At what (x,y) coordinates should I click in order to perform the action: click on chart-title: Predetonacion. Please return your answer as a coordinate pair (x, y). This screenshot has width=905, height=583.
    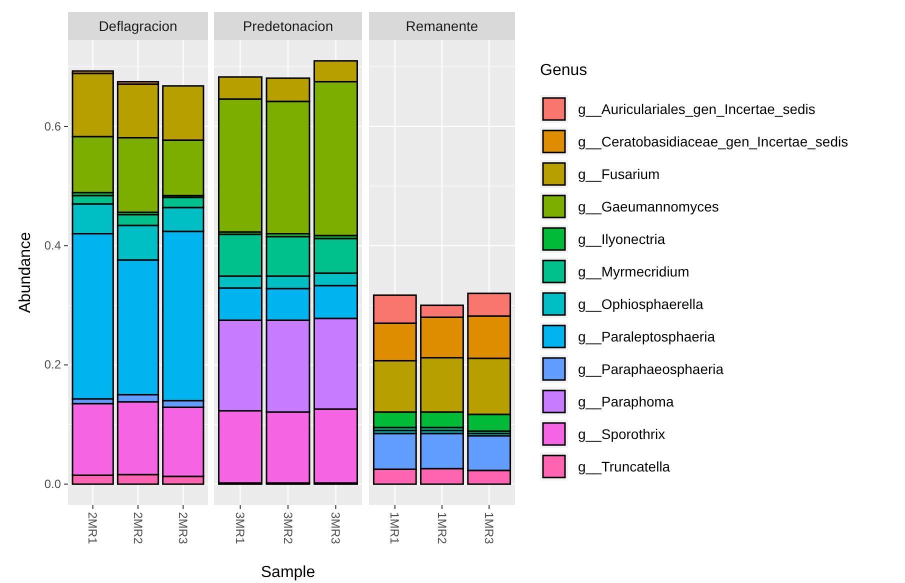
    Looking at the image, I should click on (288, 26).